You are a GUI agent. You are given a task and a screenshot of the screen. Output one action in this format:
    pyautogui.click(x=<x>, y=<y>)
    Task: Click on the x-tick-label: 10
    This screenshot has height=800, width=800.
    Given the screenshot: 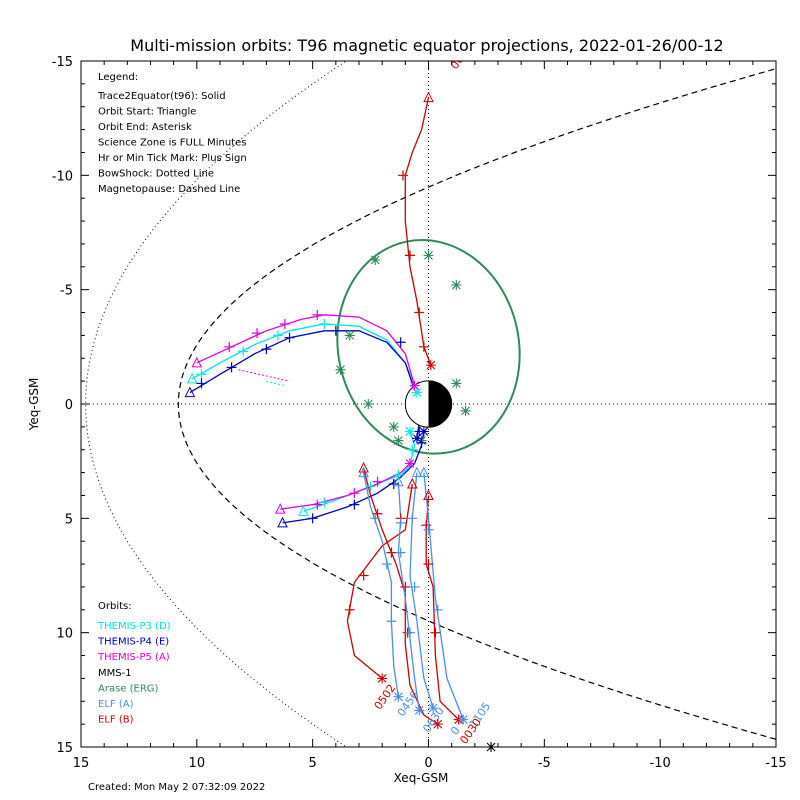 What is the action you would take?
    pyautogui.click(x=197, y=763)
    